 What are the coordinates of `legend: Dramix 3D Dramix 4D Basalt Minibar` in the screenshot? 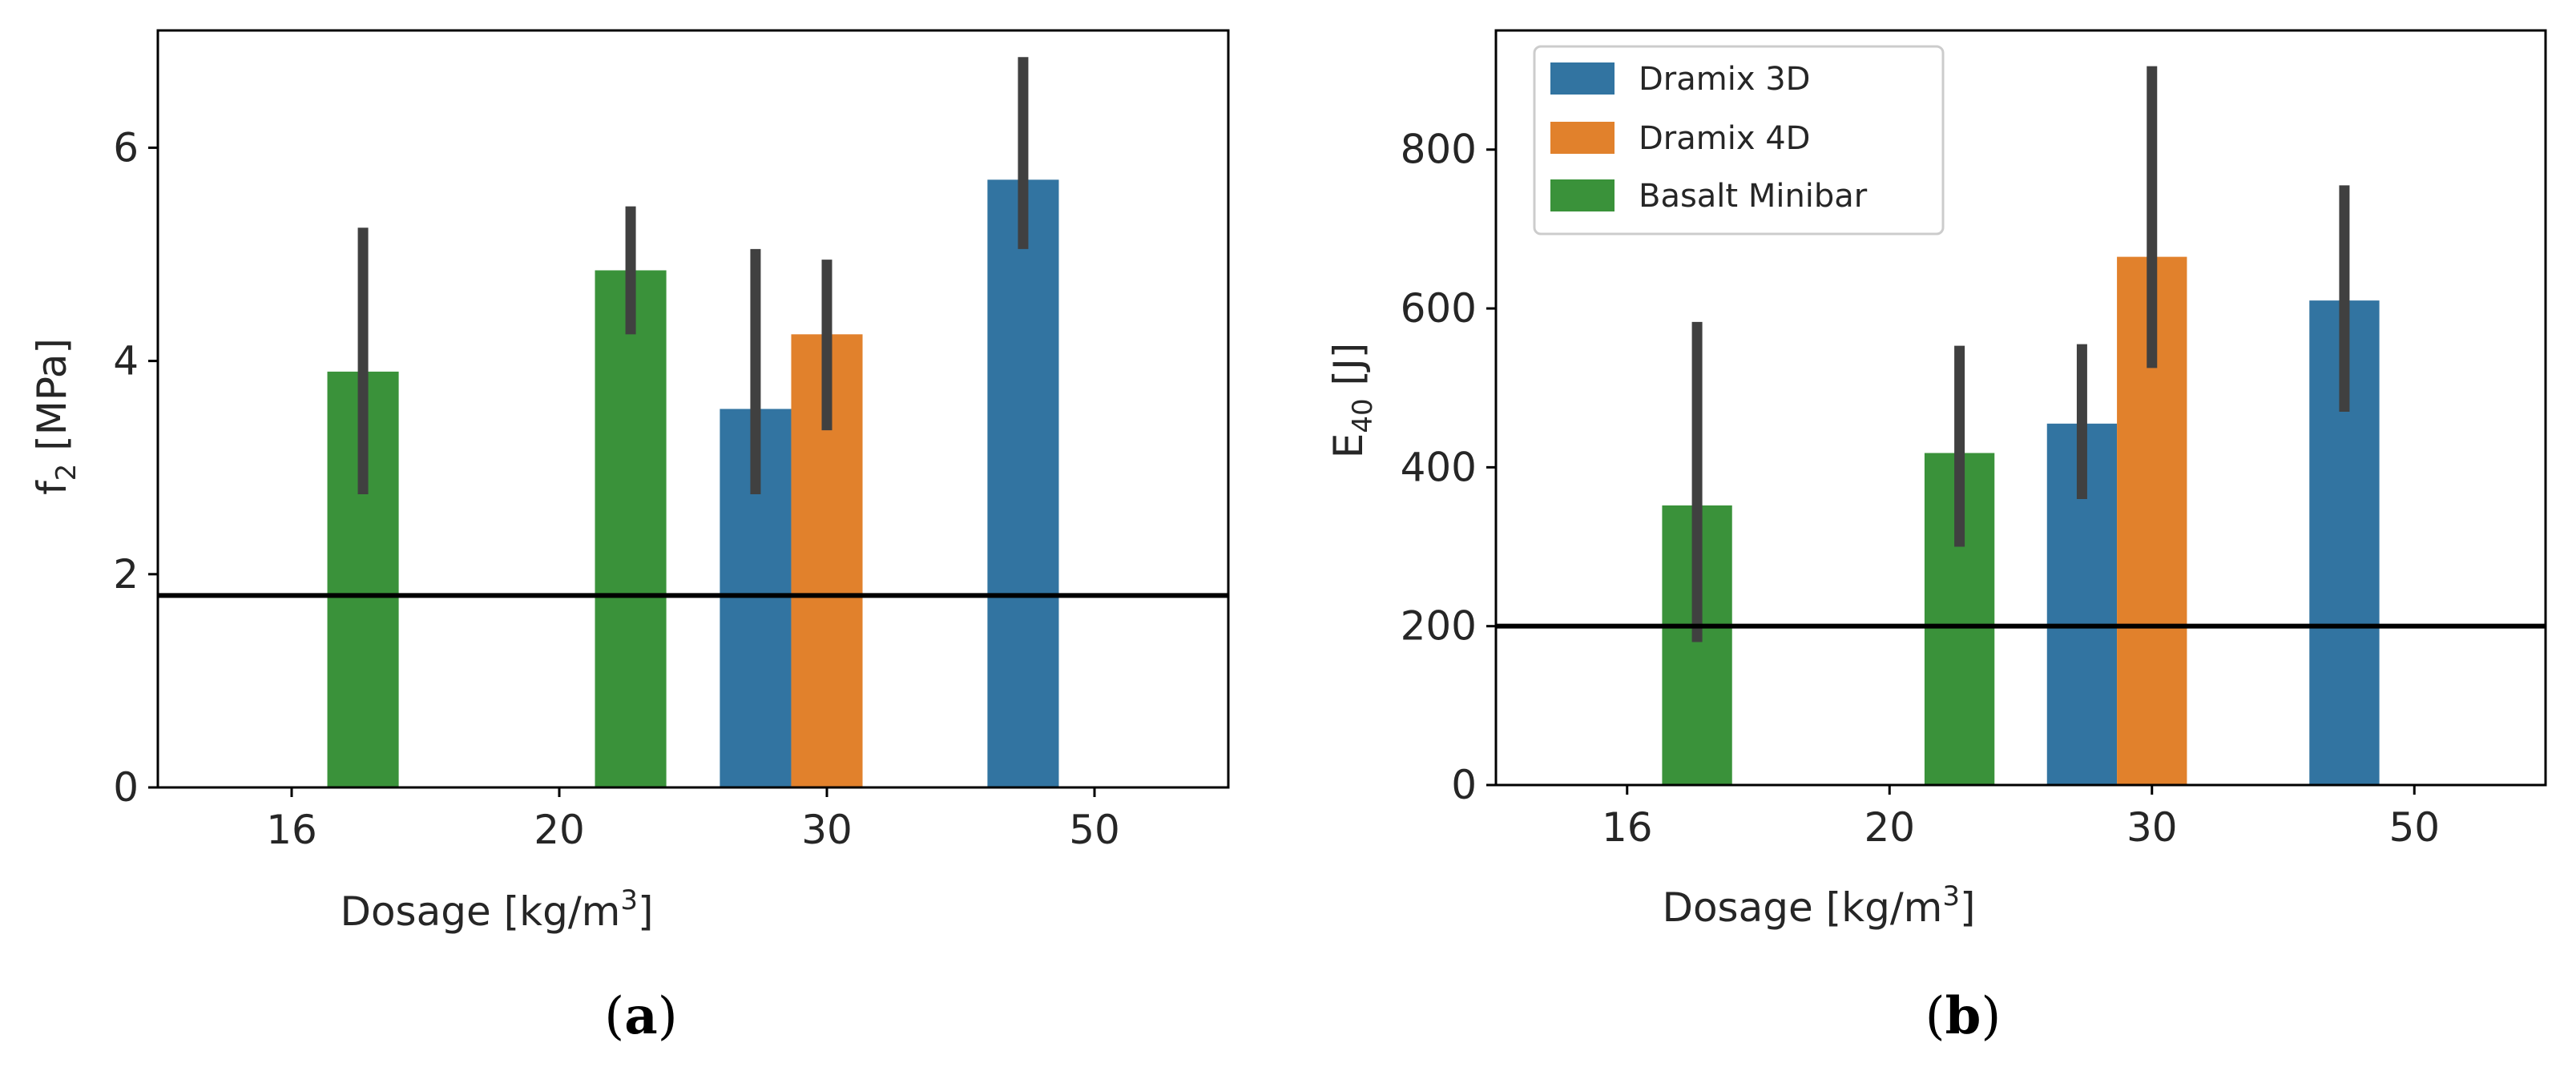 It's located at (1739, 140).